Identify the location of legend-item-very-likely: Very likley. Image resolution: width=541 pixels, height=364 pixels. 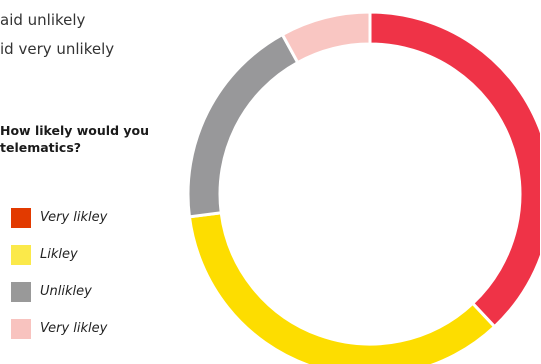
(59, 217).